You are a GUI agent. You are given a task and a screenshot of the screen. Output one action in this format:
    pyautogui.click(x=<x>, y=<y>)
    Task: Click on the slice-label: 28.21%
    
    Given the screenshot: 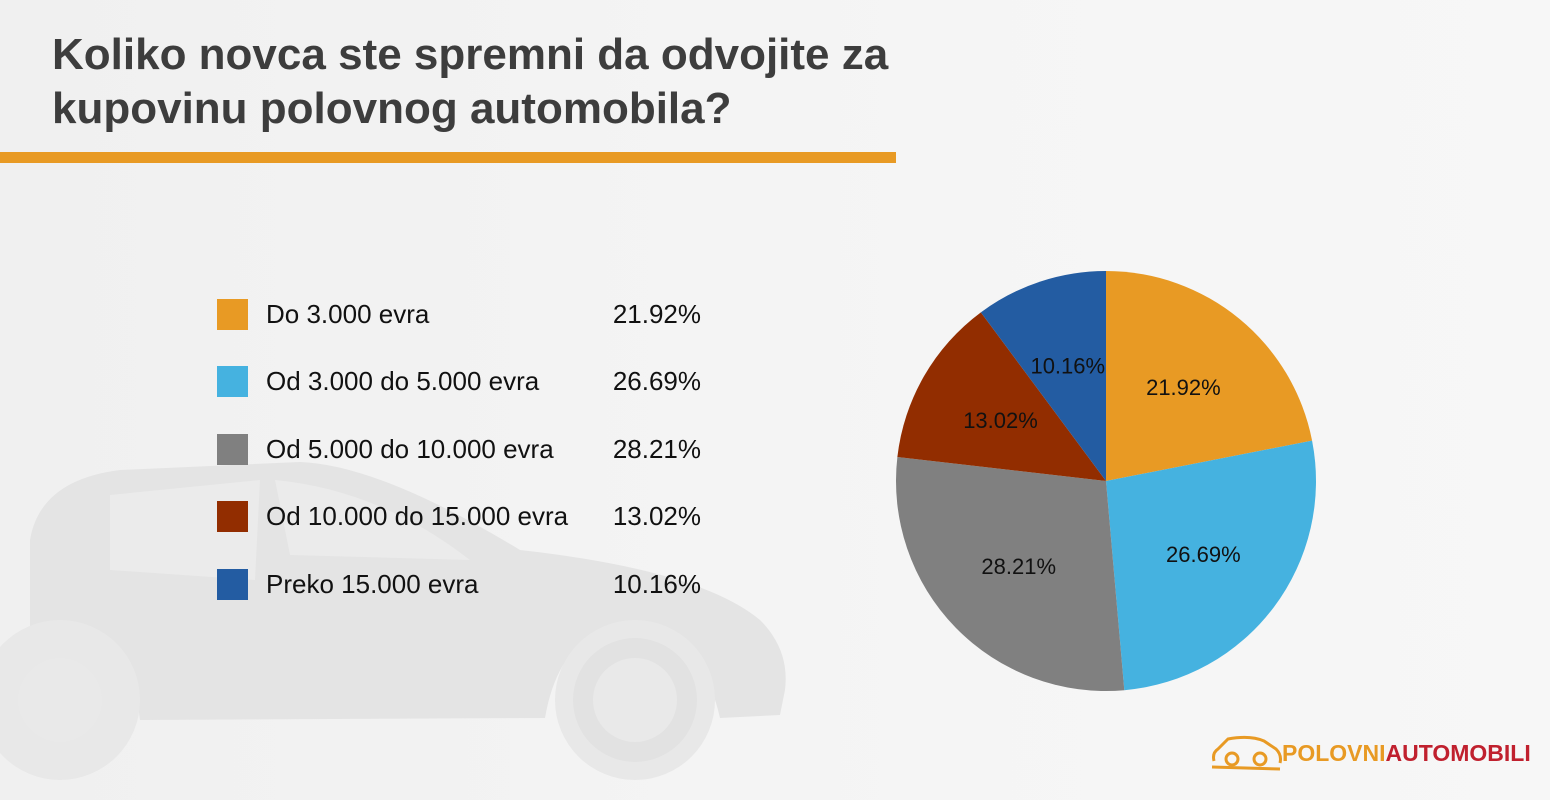 What is the action you would take?
    pyautogui.click(x=1018, y=566)
    